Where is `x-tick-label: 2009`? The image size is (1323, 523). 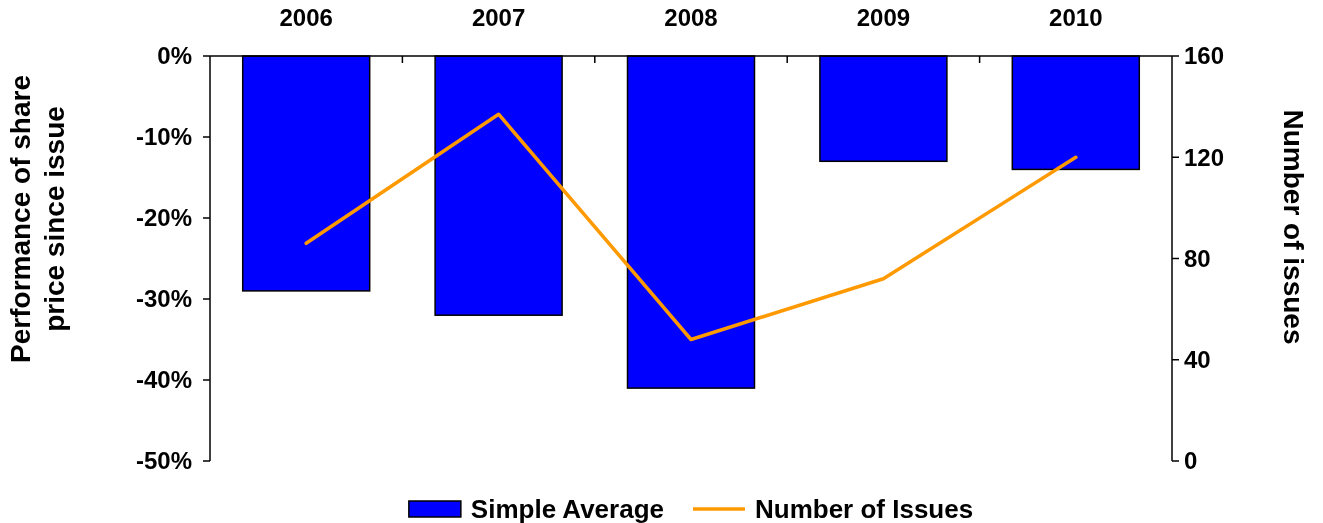
x-tick-label: 2009 is located at coordinates (883, 17).